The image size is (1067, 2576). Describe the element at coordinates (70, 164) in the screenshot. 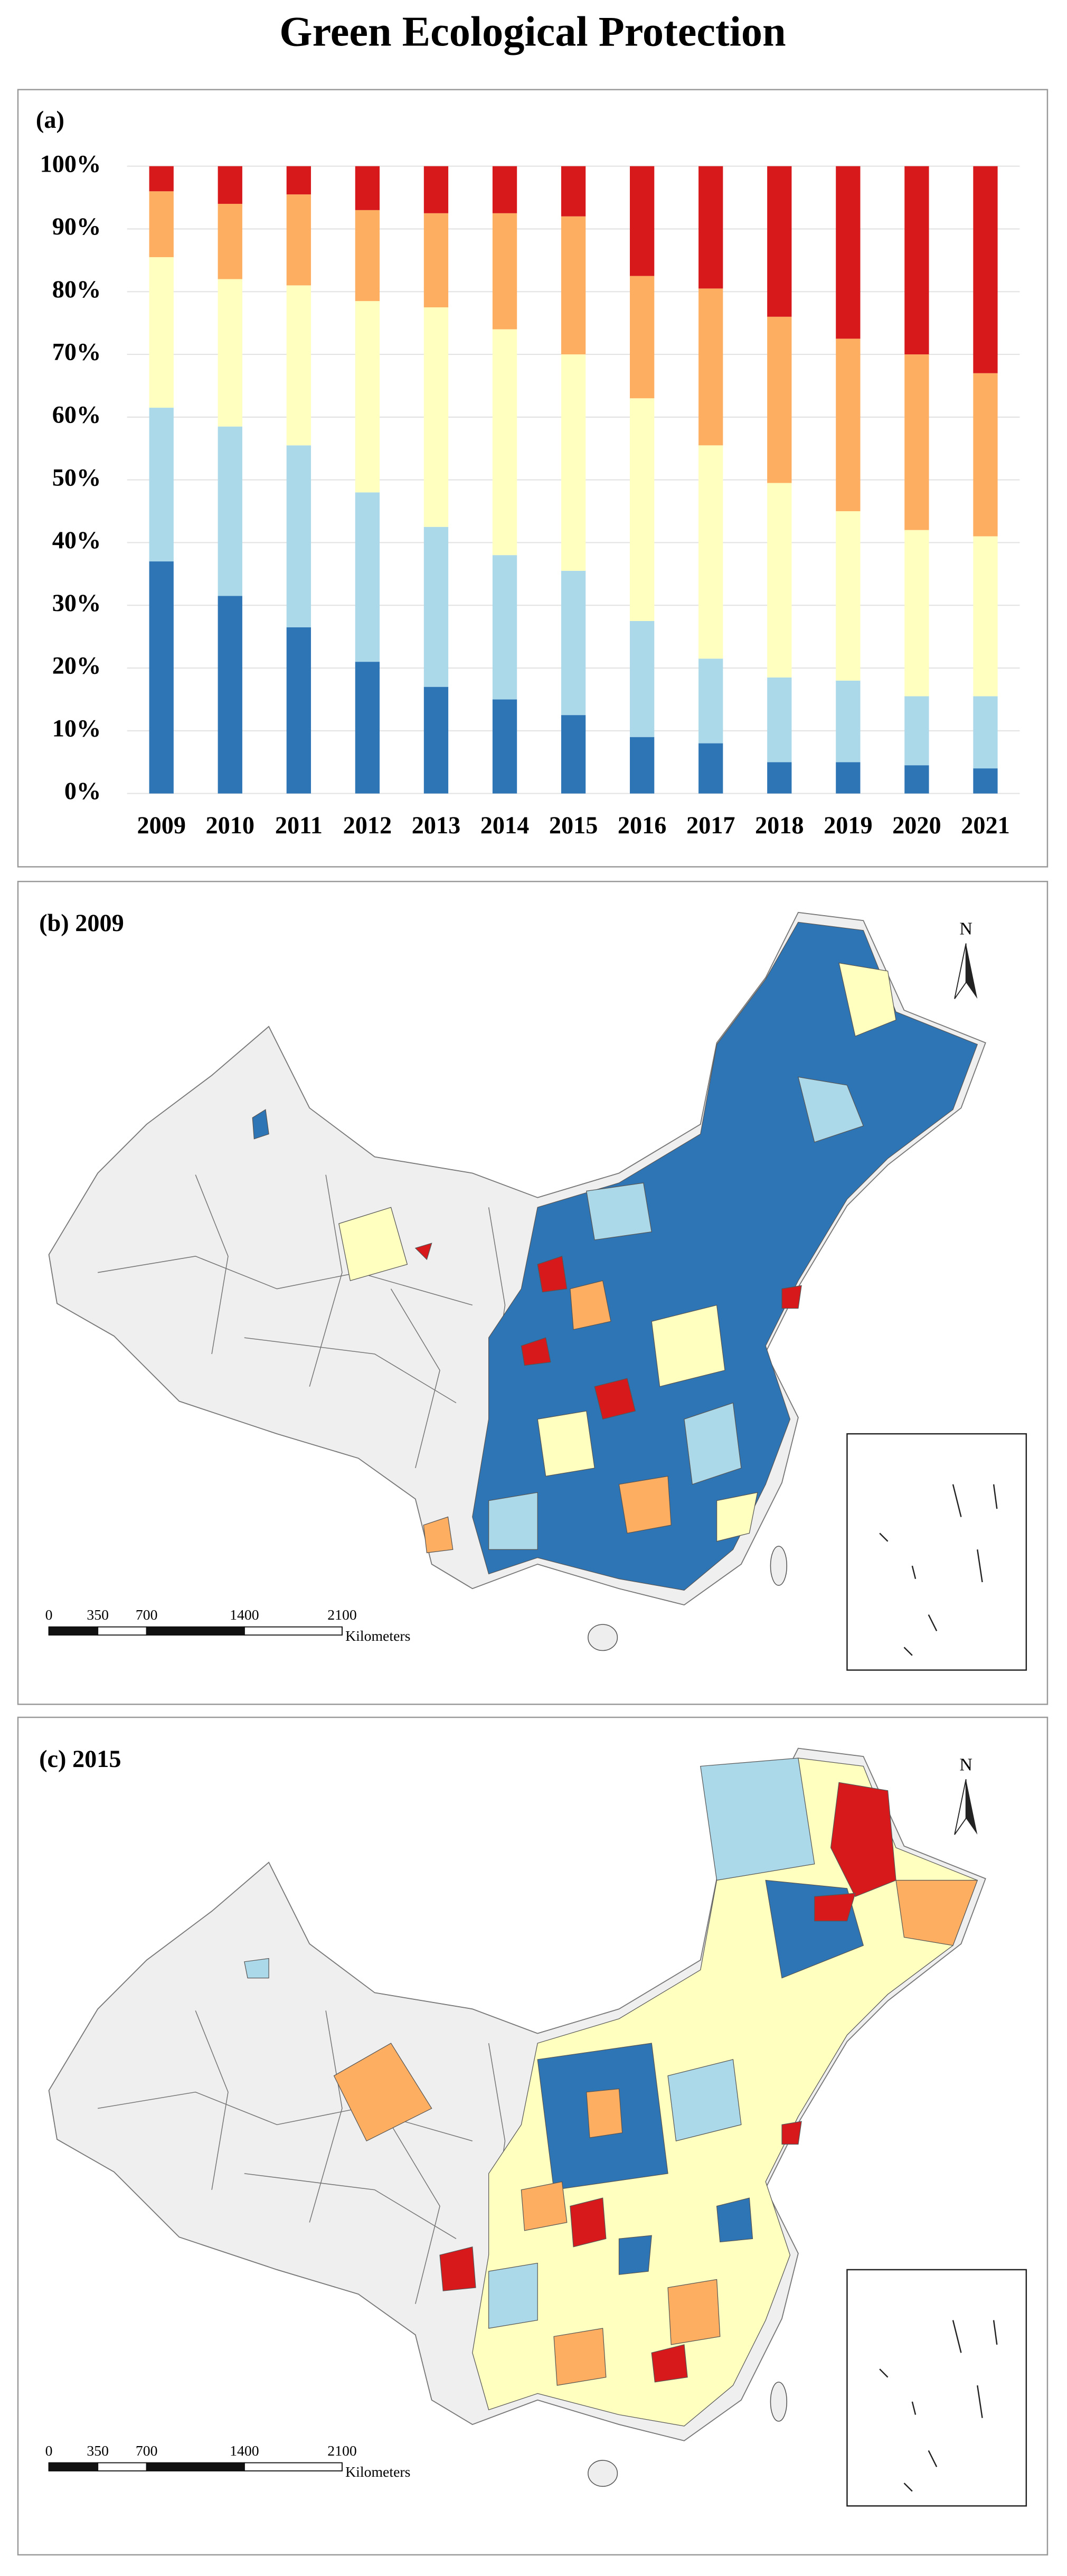

I see `y-tick-label: 100%` at that location.